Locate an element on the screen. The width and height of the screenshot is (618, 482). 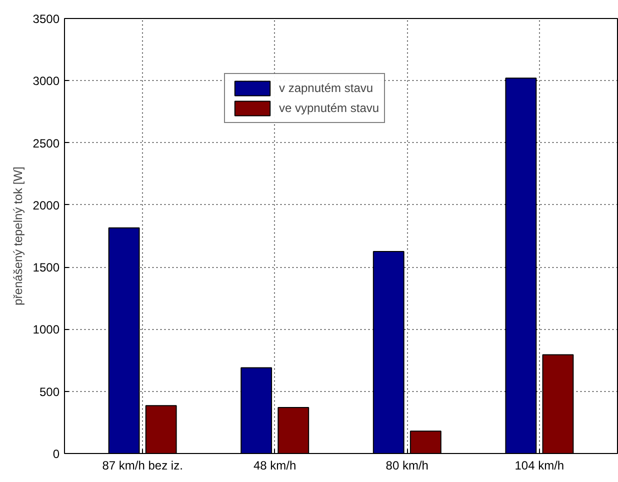
y-tick-label: 2500 is located at coordinates (46, 143).